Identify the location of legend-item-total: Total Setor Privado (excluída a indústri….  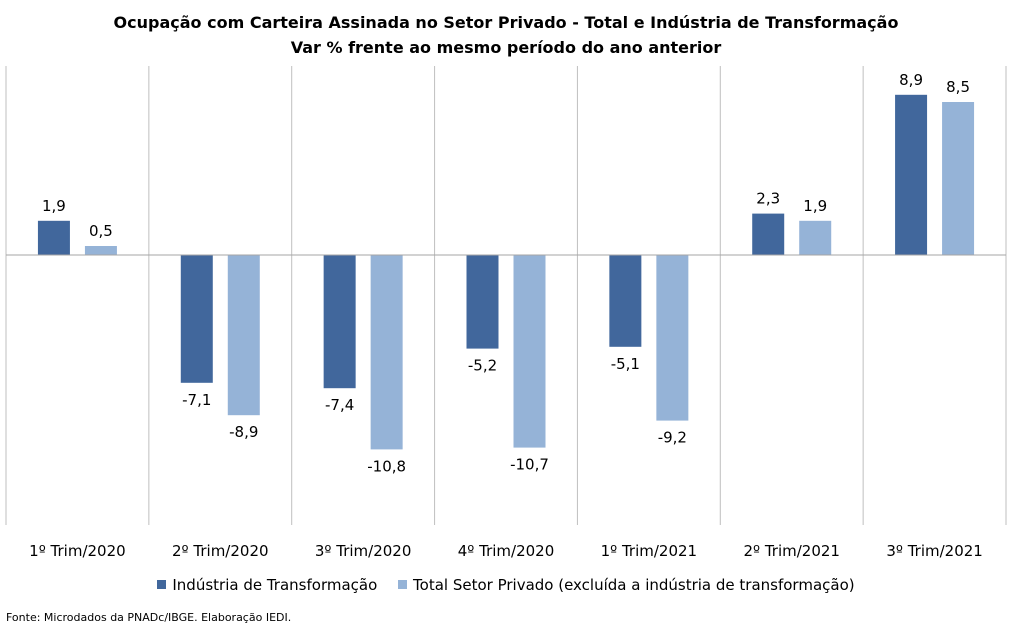
(626, 585).